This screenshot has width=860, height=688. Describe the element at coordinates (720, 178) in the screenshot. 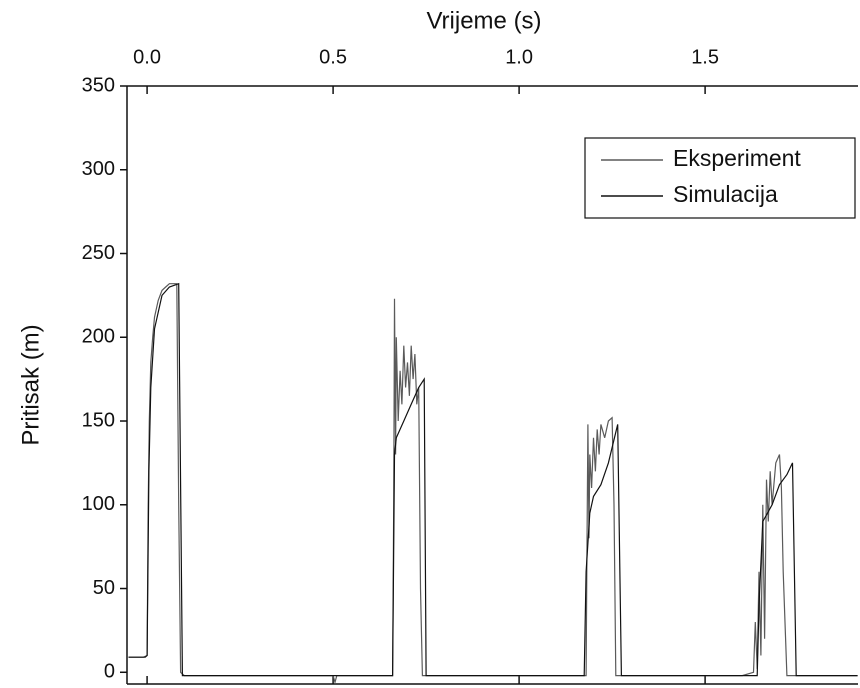

I see `legend-box` at that location.